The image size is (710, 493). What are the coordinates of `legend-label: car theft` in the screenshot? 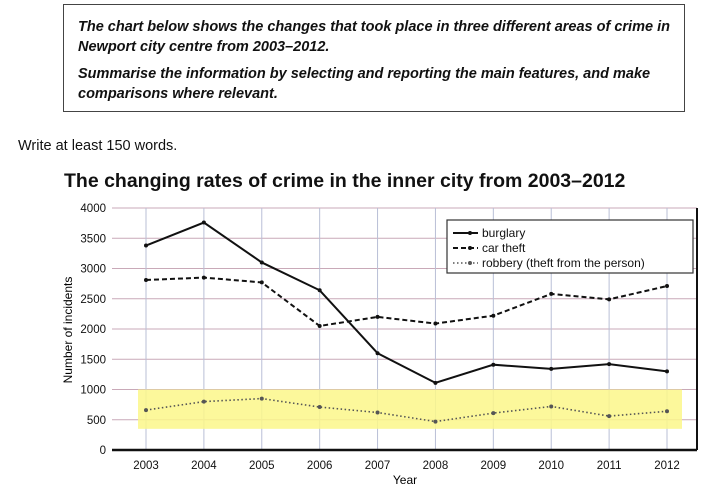 It's located at (504, 248).